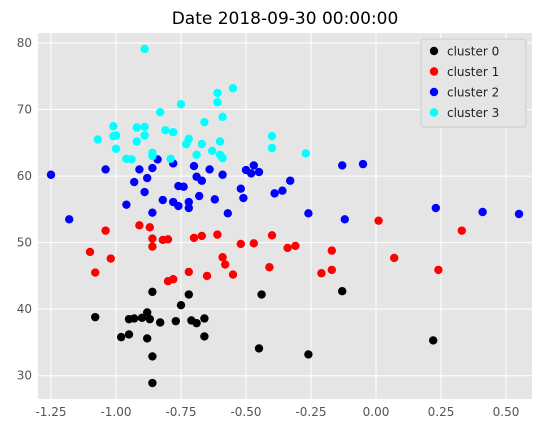  What do you see at coordinates (310, 412) in the screenshot?
I see `x-tick-label: -0.25` at bounding box center [310, 412].